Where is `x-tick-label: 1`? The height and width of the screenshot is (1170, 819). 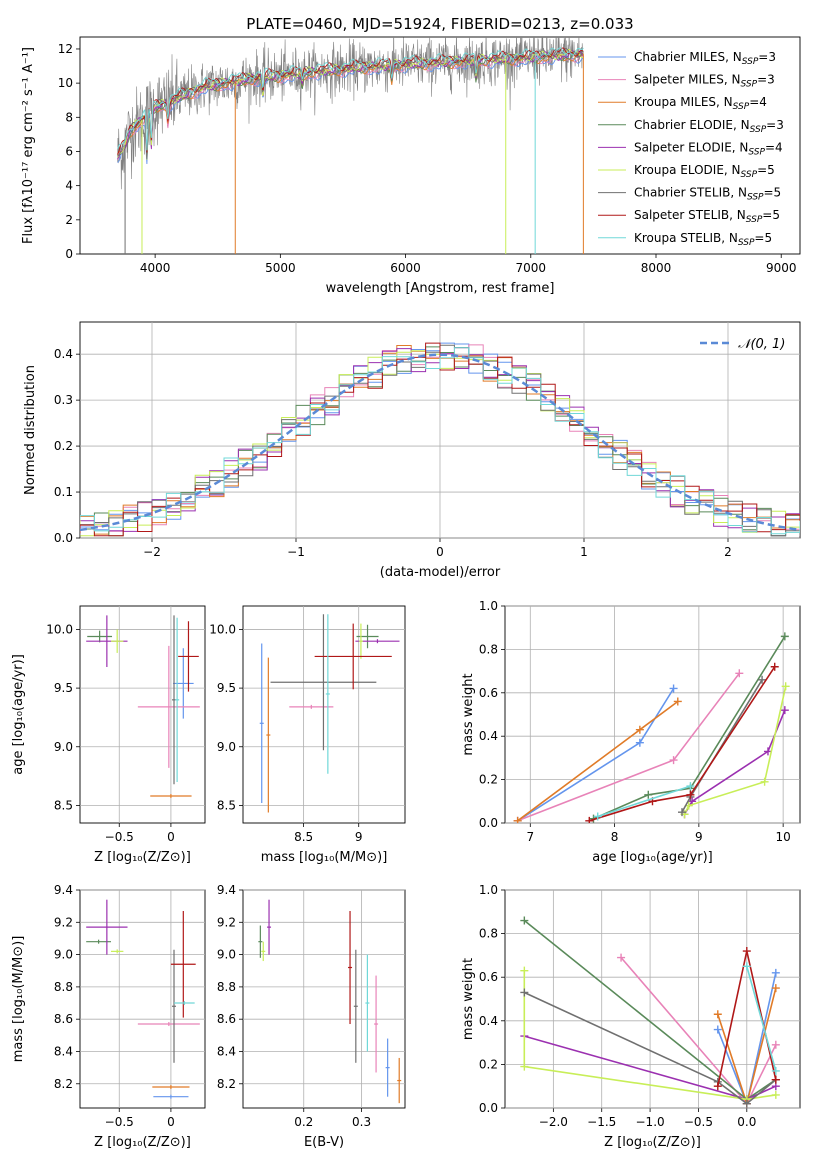 x-tick-label: 1 is located at coordinates (584, 552).